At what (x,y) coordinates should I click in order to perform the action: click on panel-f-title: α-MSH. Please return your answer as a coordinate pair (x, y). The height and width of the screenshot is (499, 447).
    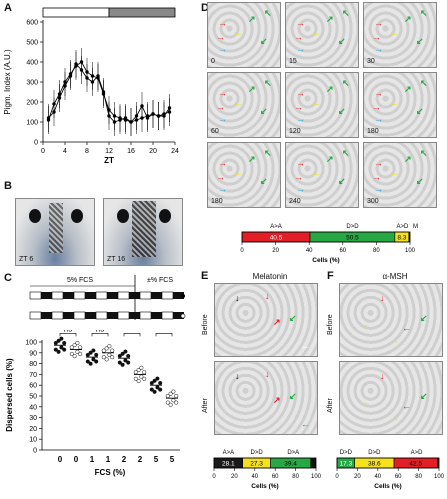
    Looking at the image, I should click on (395, 276).